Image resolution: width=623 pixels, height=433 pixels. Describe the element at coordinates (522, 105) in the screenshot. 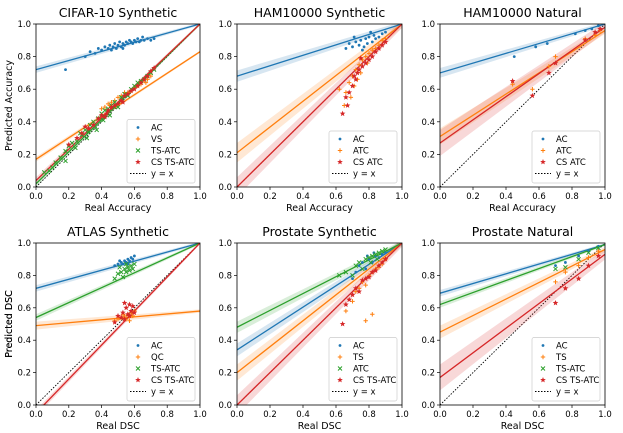

I see `plot-area` at that location.